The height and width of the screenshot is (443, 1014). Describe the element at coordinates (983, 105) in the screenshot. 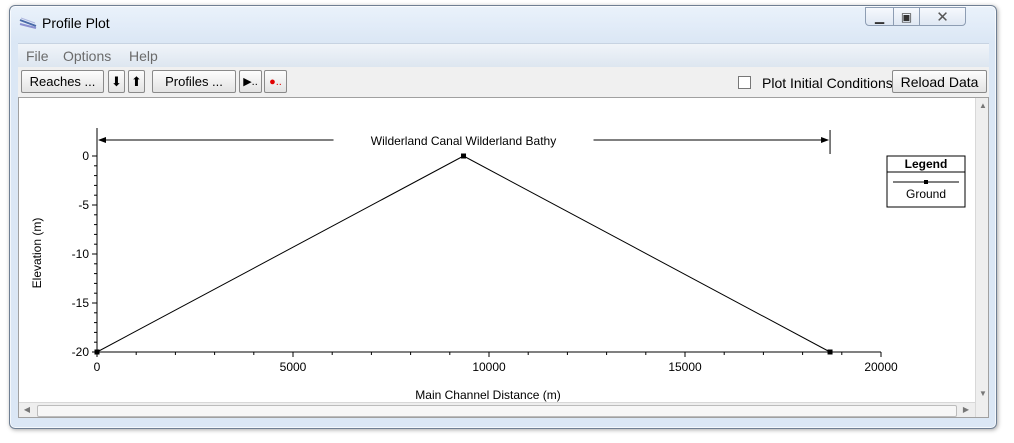

I see `scroll-up-arrow-icon: ▲` at that location.